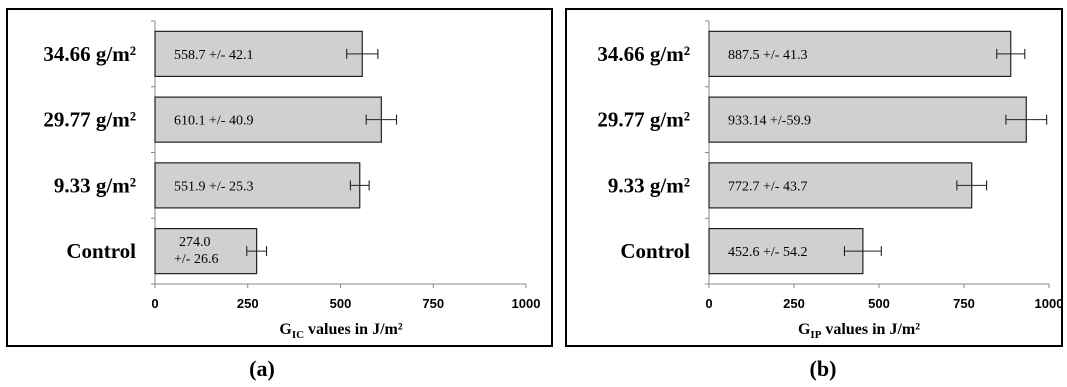  Describe the element at coordinates (769, 121) in the screenshot. I see `data-label-b: 933.14 +/-59.9` at that location.